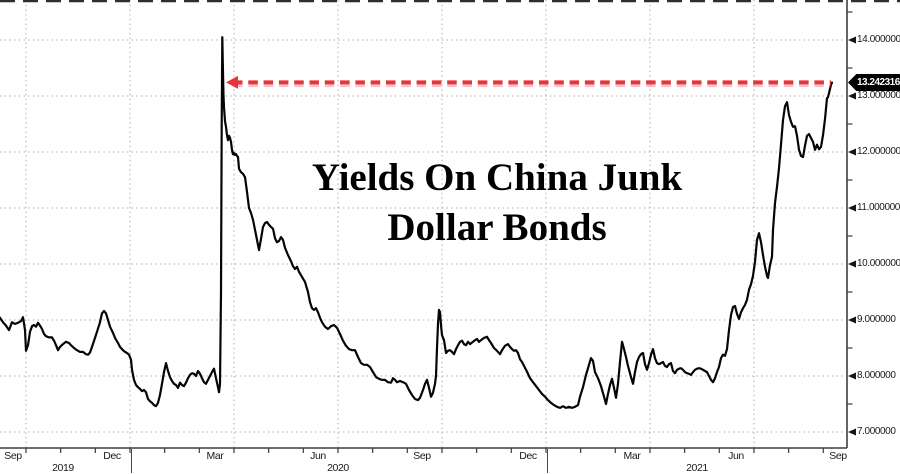 This screenshot has height=474, width=900. Describe the element at coordinates (338, 468) in the screenshot. I see `x-axis-year-label: 2020` at that location.